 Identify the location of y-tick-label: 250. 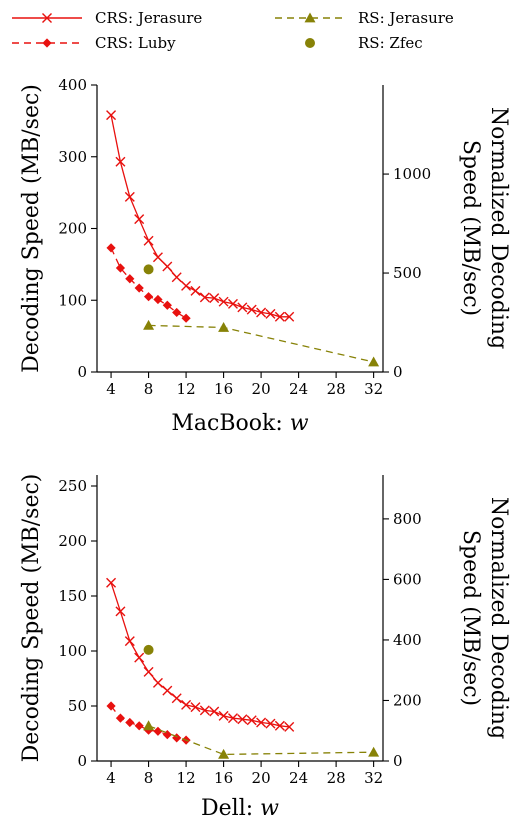
(72, 486).